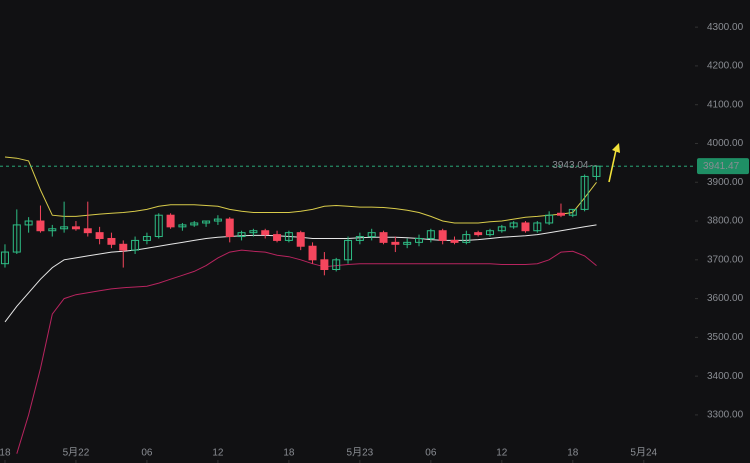  I want to click on y-tick-label: 3500.00, so click(725, 337).